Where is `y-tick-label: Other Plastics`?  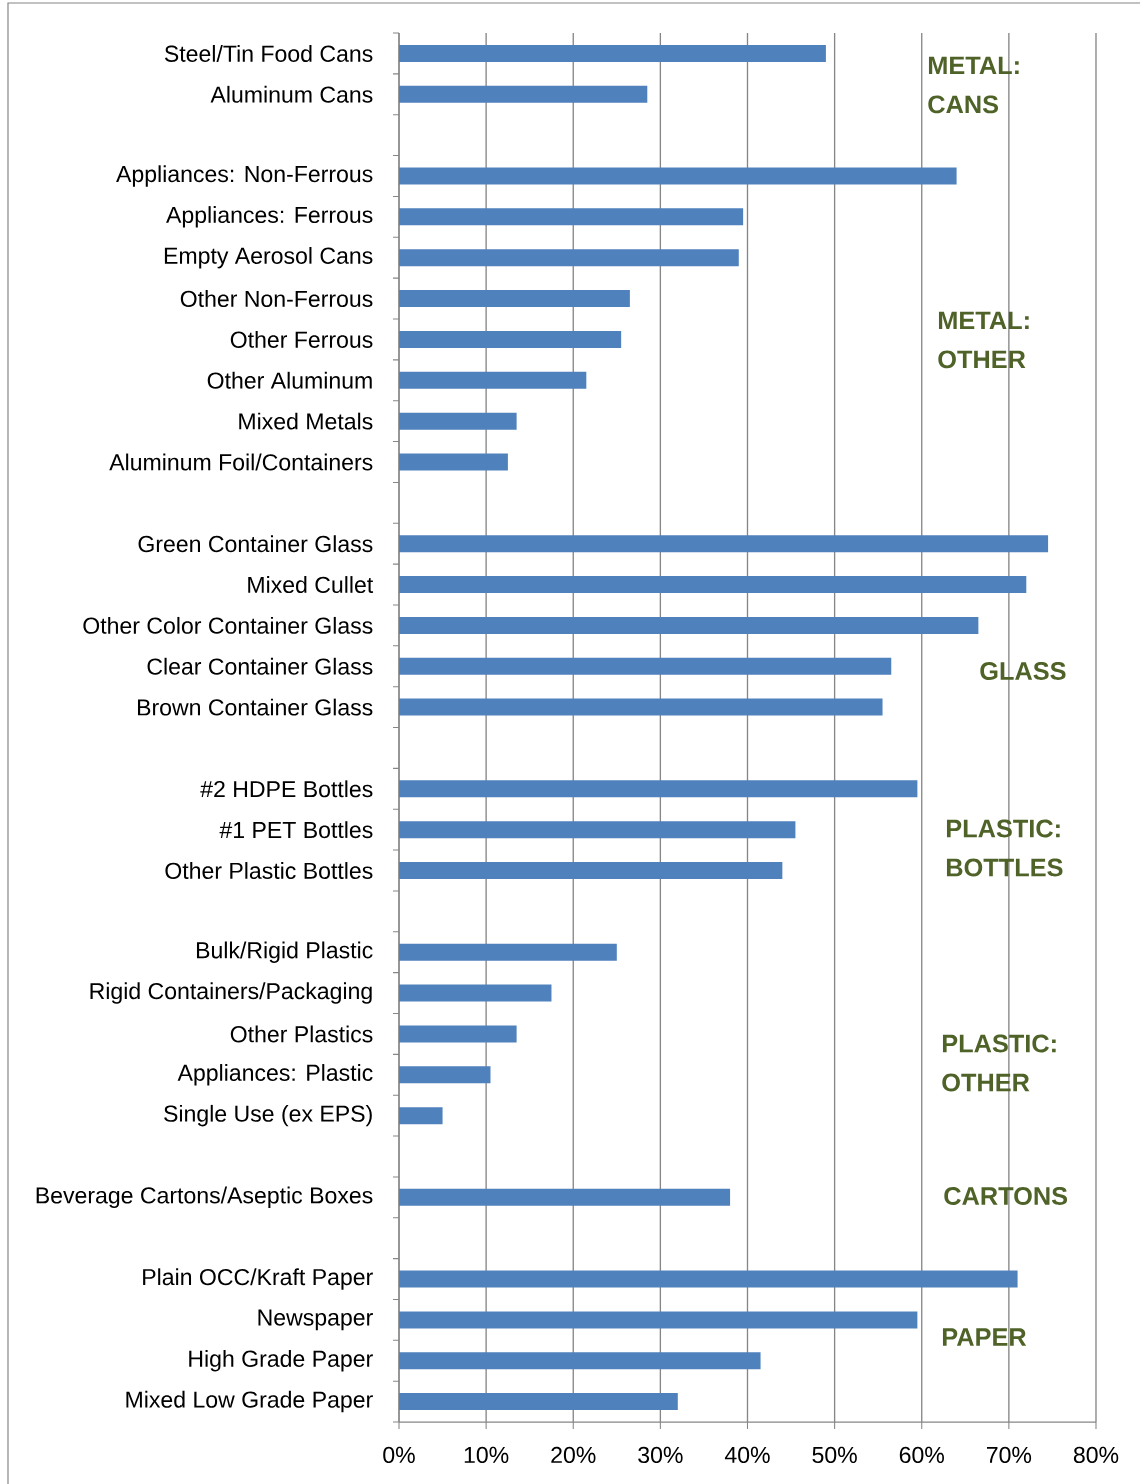 y-tick-label: Other Plastics is located at coordinates (301, 1034).